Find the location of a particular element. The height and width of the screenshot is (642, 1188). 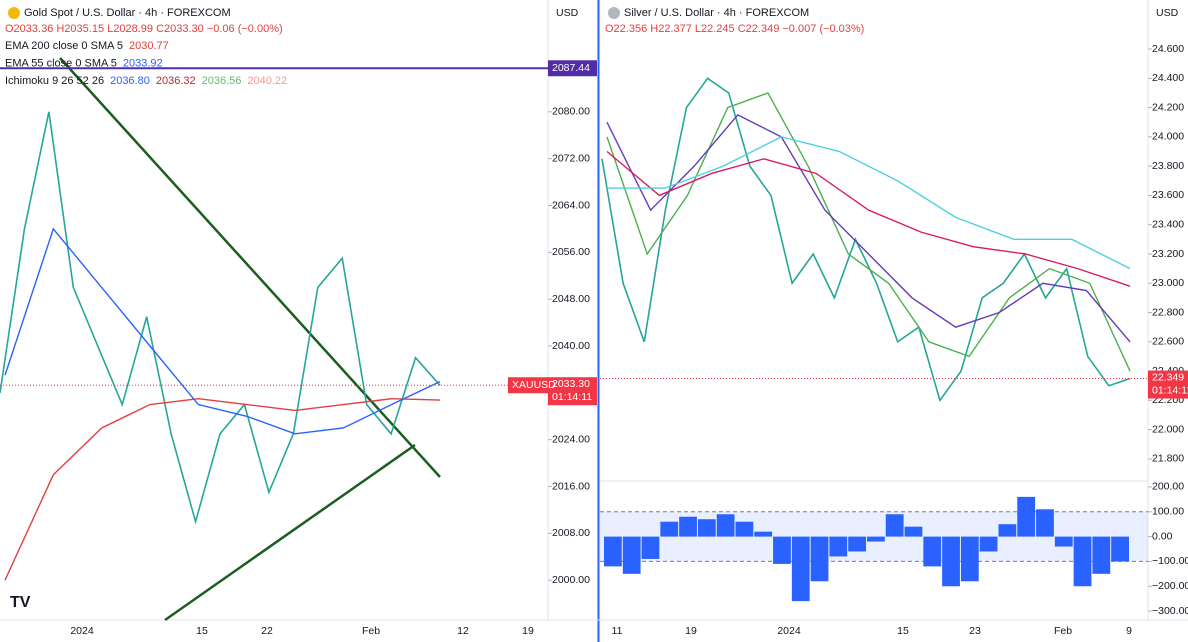

x-tick-label: 23 is located at coordinates (975, 631).